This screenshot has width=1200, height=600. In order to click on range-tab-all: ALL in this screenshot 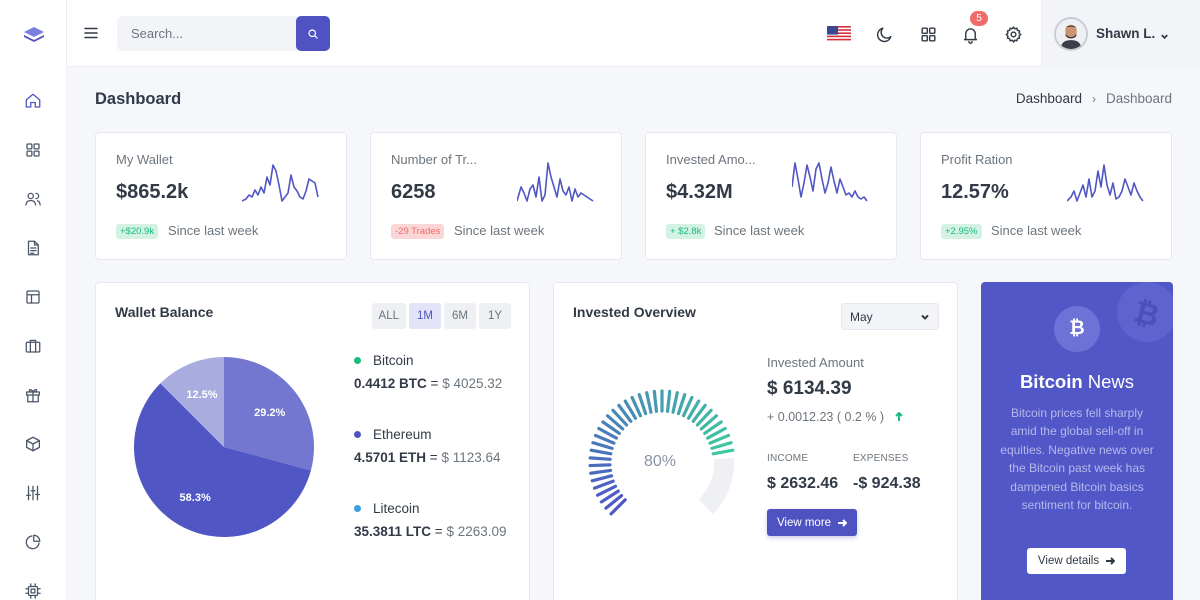, I will do `click(388, 316)`.